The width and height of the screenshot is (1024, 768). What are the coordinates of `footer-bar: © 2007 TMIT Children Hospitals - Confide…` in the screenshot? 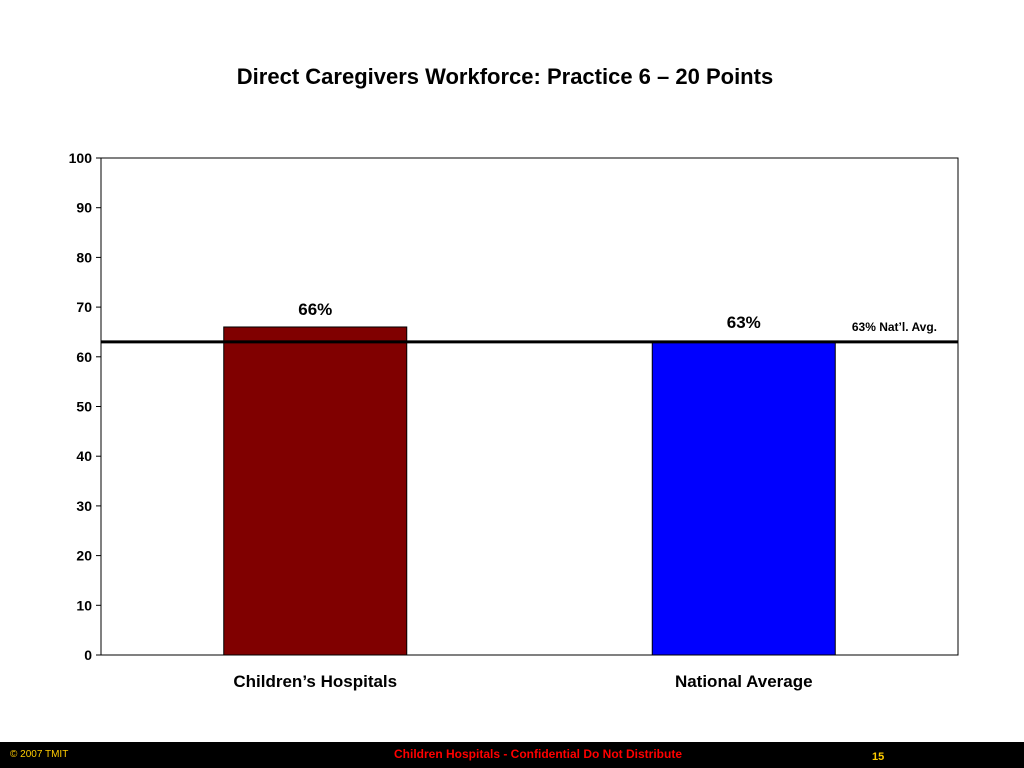 It's located at (512, 755).